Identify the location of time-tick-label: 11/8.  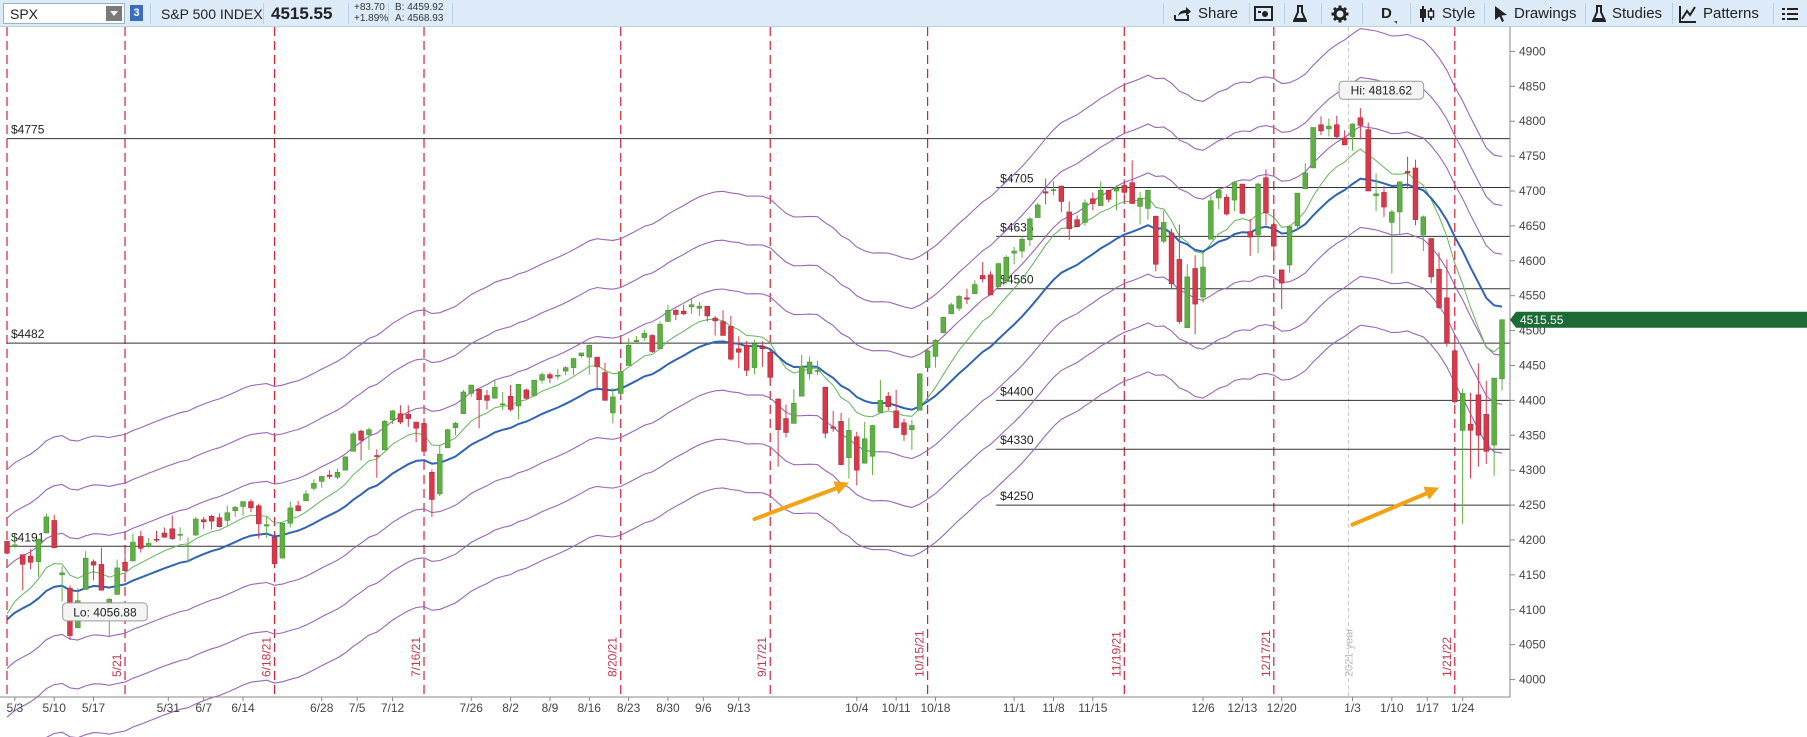
(1053, 708).